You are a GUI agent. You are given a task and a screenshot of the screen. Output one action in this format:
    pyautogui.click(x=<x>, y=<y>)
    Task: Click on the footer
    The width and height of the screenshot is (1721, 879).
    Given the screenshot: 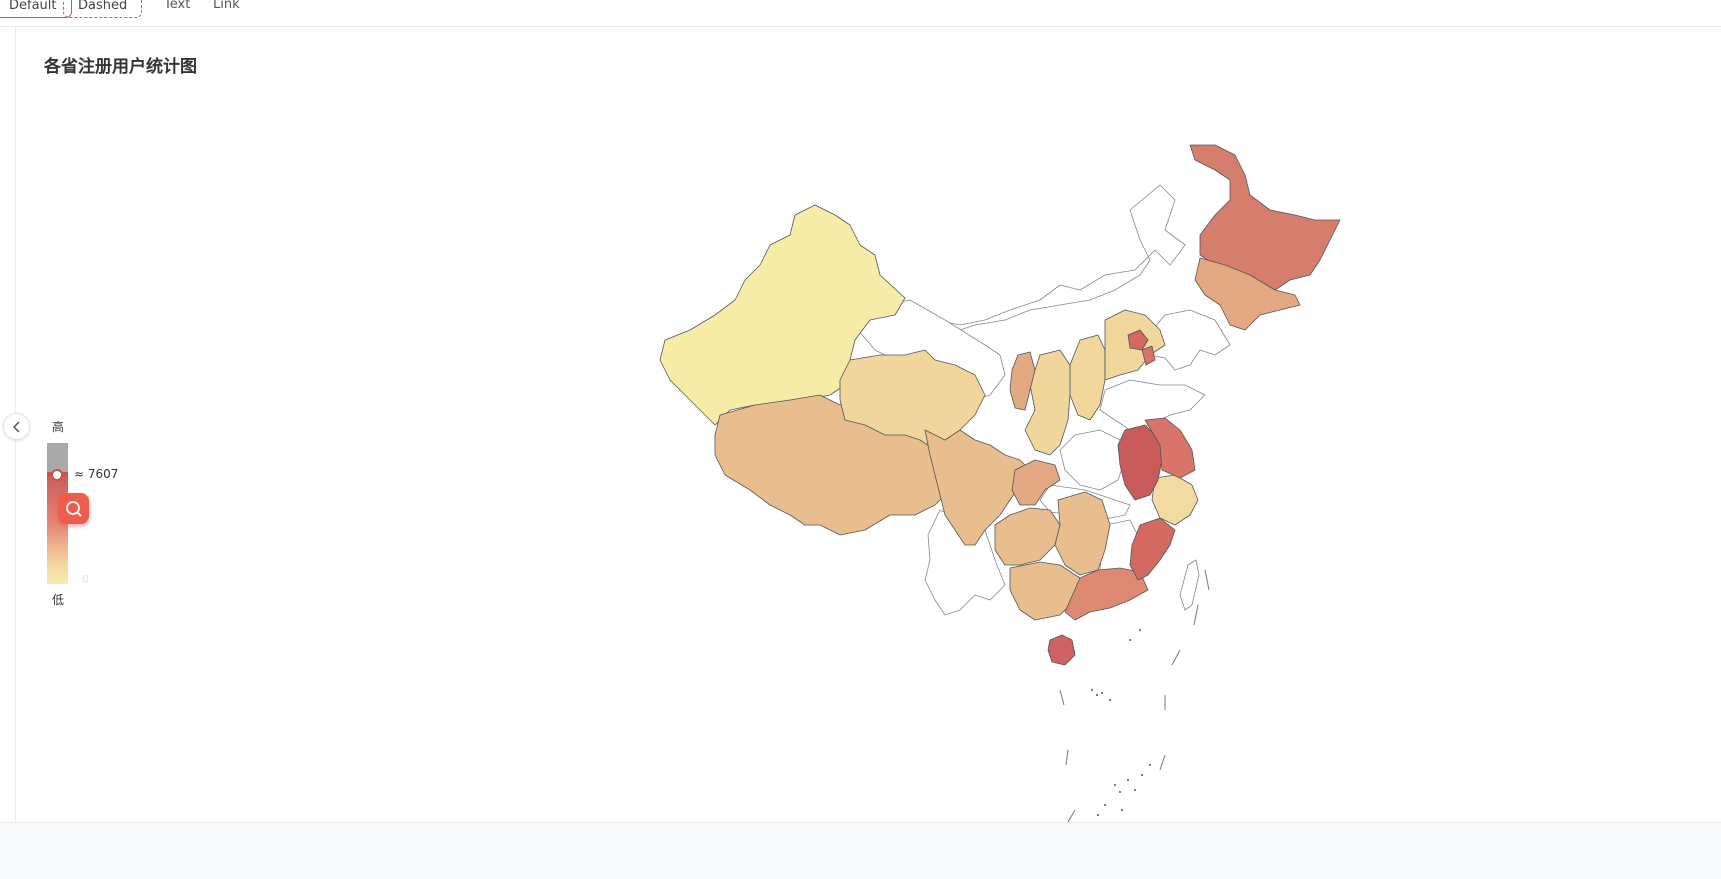 What is the action you would take?
    pyautogui.click(x=860, y=850)
    